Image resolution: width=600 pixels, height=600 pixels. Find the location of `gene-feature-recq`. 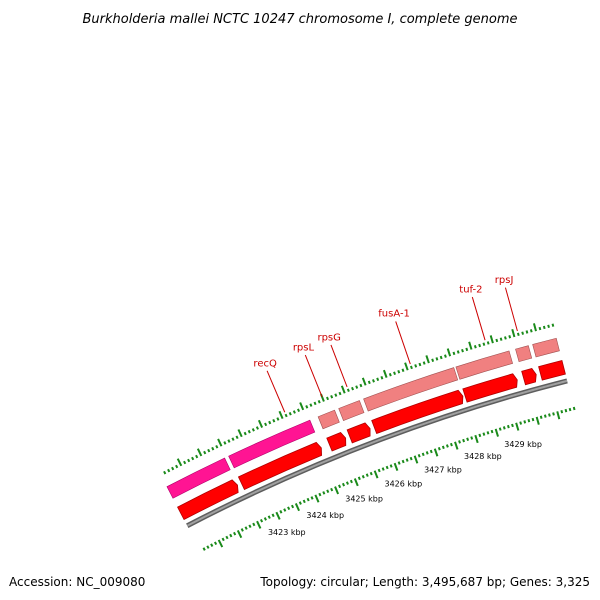

gene-feature-recq is located at coordinates (272, 444).